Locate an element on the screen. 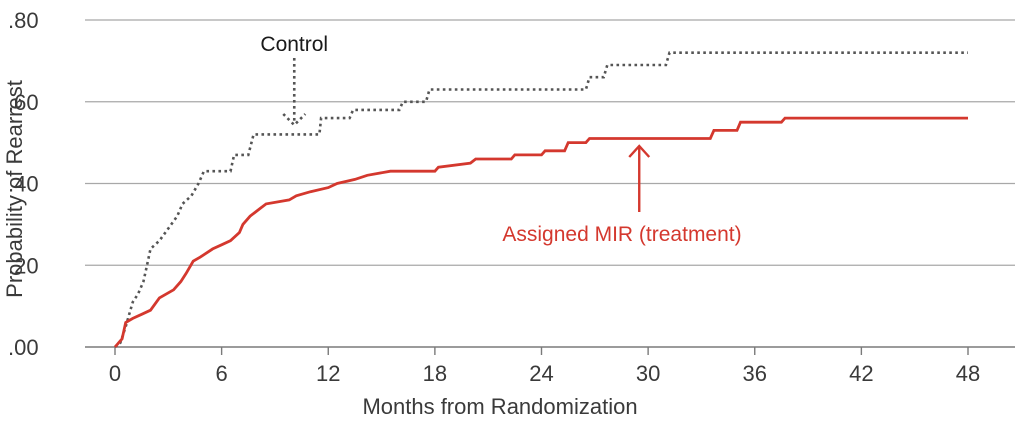 The height and width of the screenshot is (422, 1024). annotation-arrowhead-treatment is located at coordinates (639, 151).